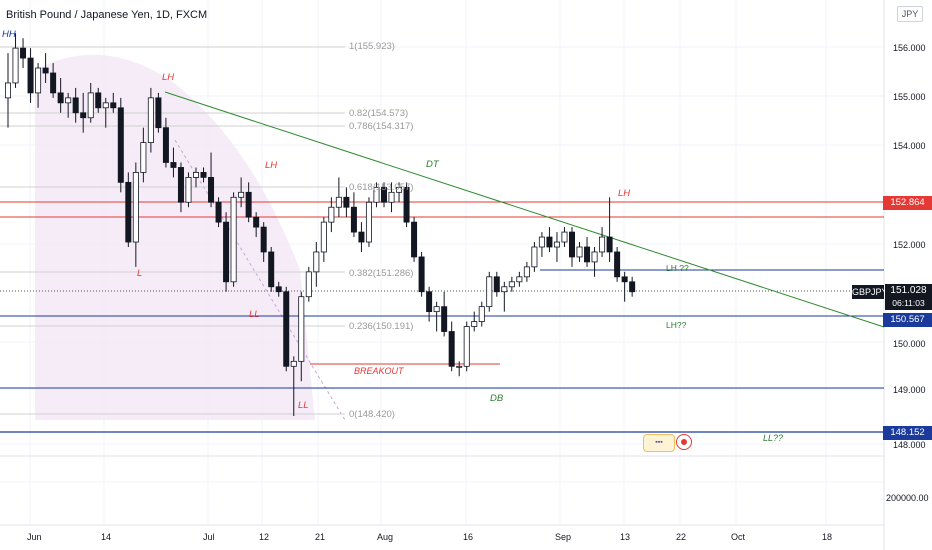 The height and width of the screenshot is (550, 932). What do you see at coordinates (625, 537) in the screenshot?
I see `time-axis-label: 13` at bounding box center [625, 537].